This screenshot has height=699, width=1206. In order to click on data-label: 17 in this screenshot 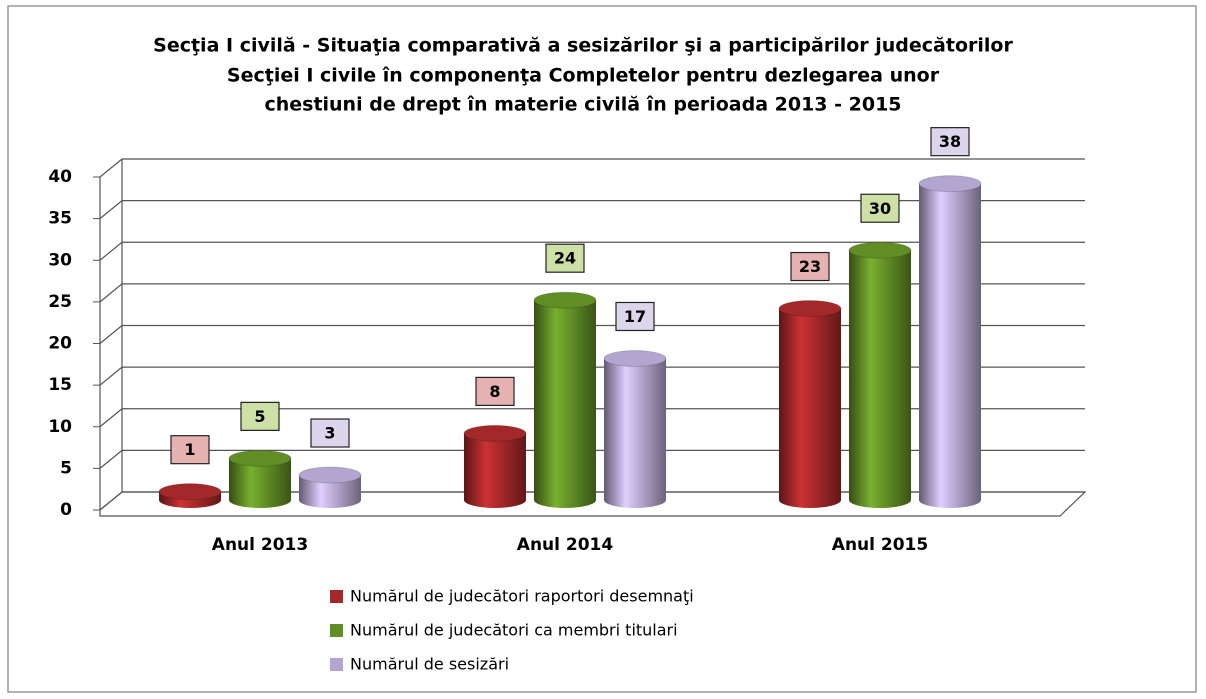, I will do `click(635, 316)`.